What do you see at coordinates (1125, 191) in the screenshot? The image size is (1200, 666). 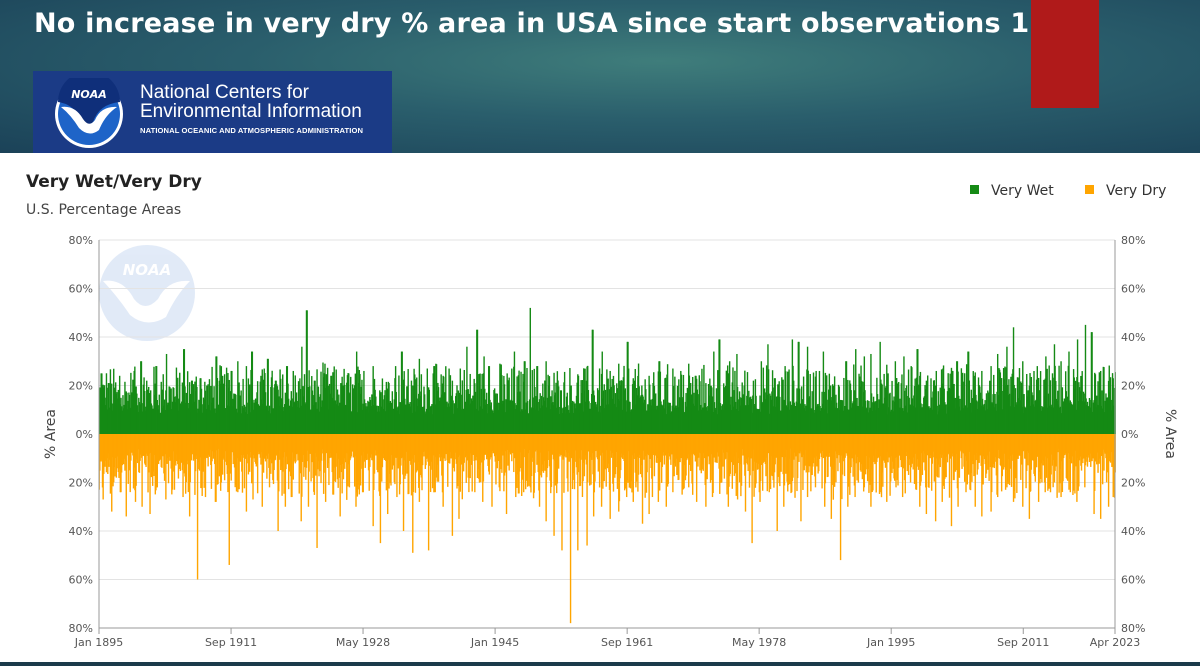 I see `legend-item-very-dry: Very Dry` at bounding box center [1125, 191].